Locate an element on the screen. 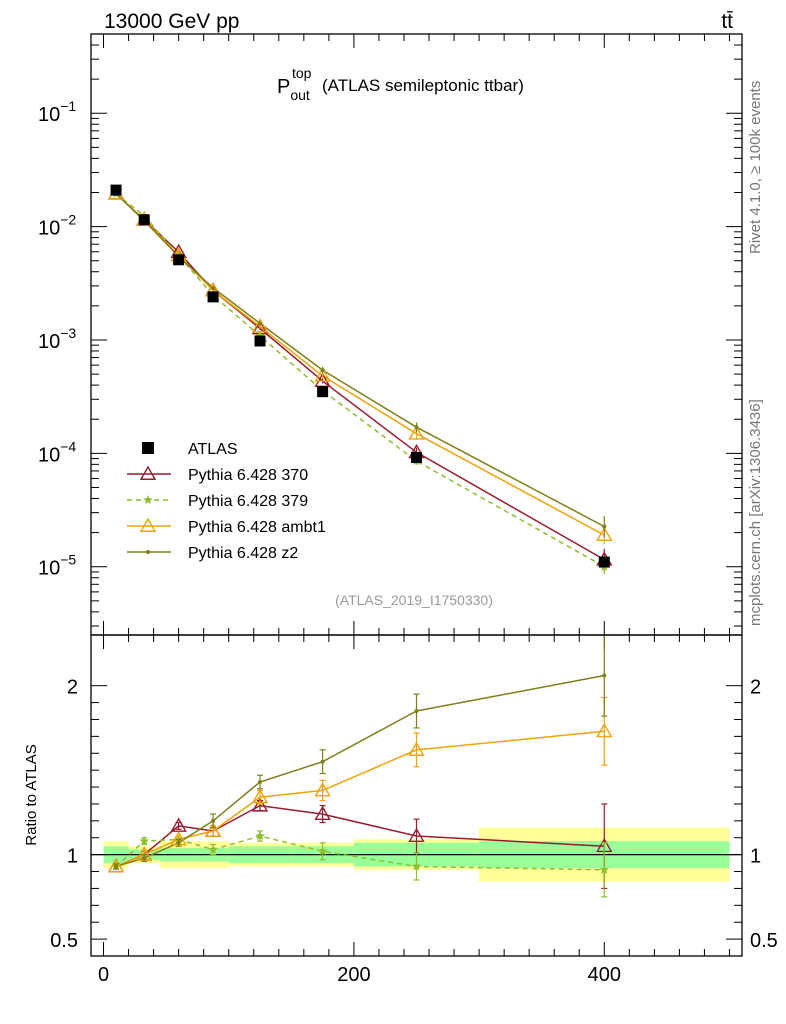 The height and width of the screenshot is (1024, 786). y-tick-label-4: 10⁻⁵ is located at coordinates (57, 566).